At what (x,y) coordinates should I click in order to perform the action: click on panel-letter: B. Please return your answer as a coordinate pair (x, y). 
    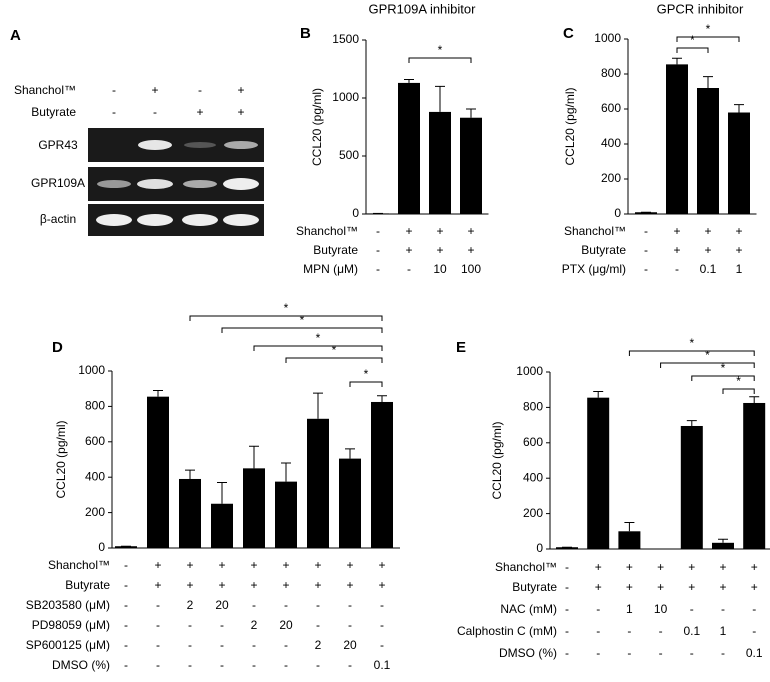
    Looking at the image, I should click on (305, 33).